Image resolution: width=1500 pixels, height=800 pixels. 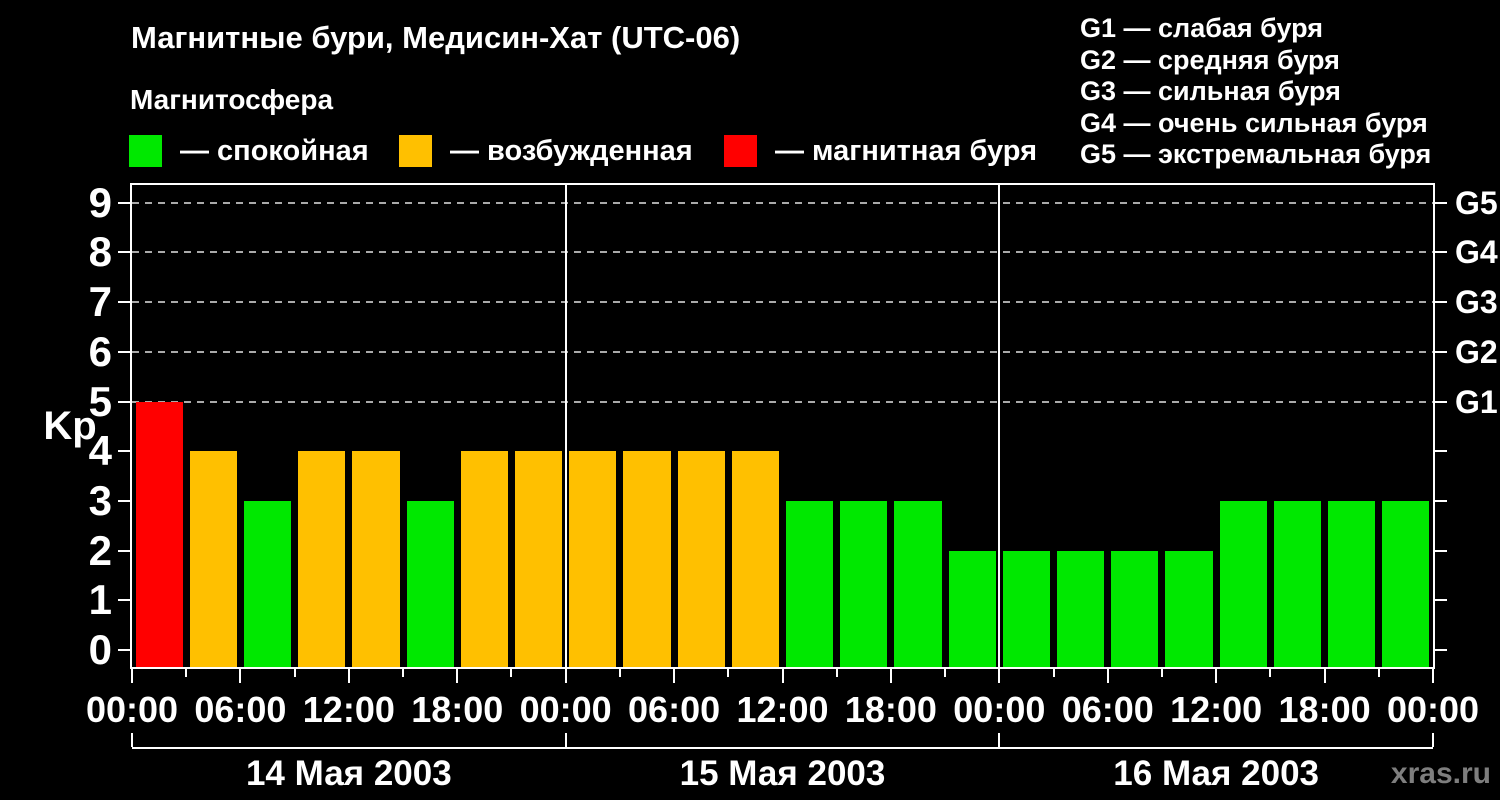 I want to click on gscale-line-g1: G1 — слабая буря, so click(x=1202, y=28).